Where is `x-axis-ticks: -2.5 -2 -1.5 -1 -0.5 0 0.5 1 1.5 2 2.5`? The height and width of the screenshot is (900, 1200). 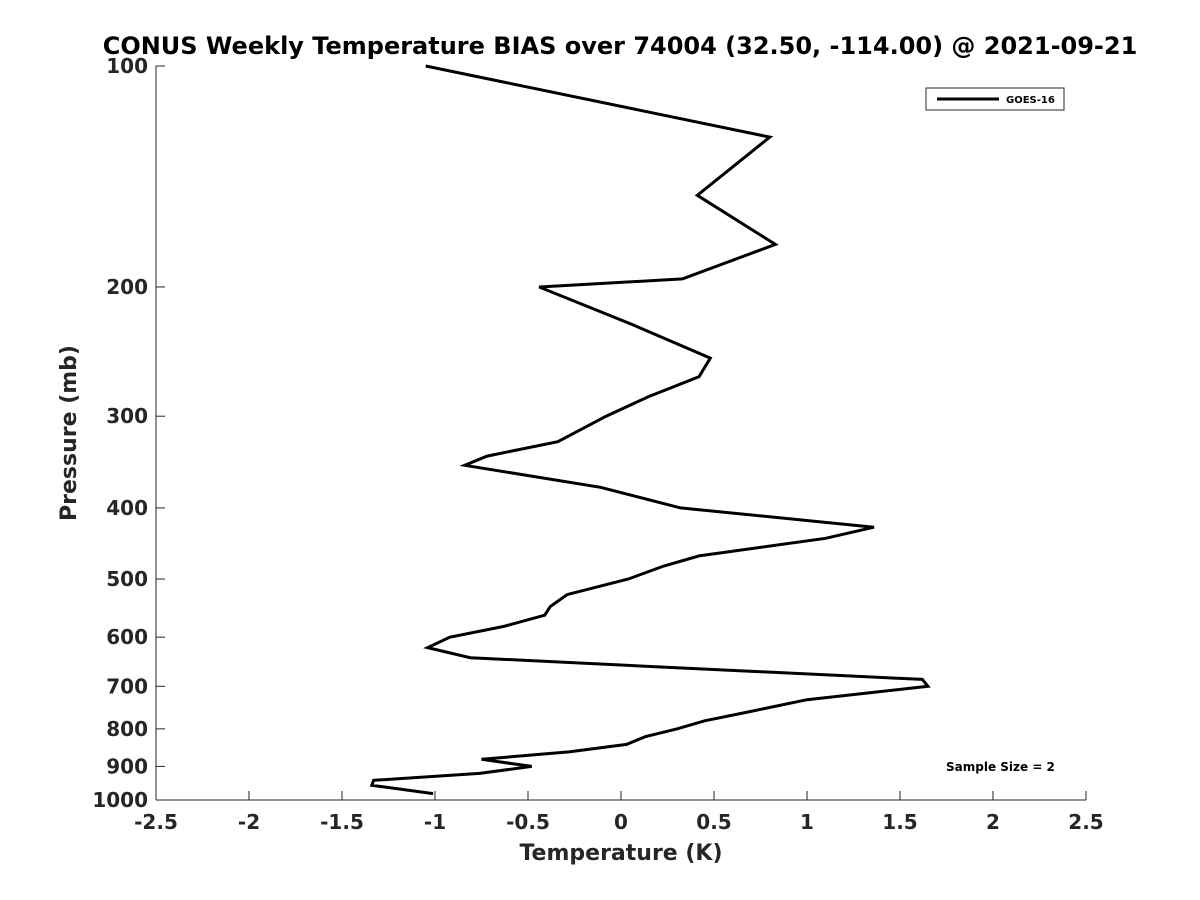
x-axis-ticks: -2.5 -2 -1.5 -1 -0.5 0 0.5 1 1.5 2 2.5 is located at coordinates (619, 812).